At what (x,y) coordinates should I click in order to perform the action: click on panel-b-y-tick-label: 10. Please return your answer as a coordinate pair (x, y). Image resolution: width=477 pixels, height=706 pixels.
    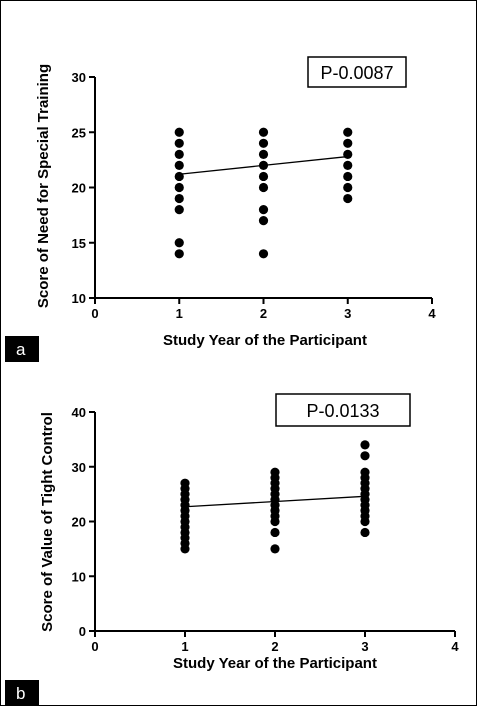
    Looking at the image, I should click on (79, 576).